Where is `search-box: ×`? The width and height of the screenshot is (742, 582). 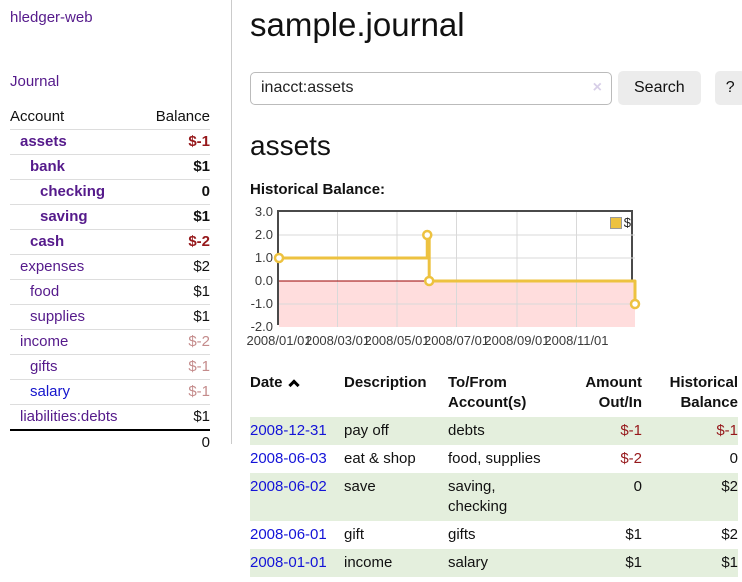
search-box: × is located at coordinates (431, 88).